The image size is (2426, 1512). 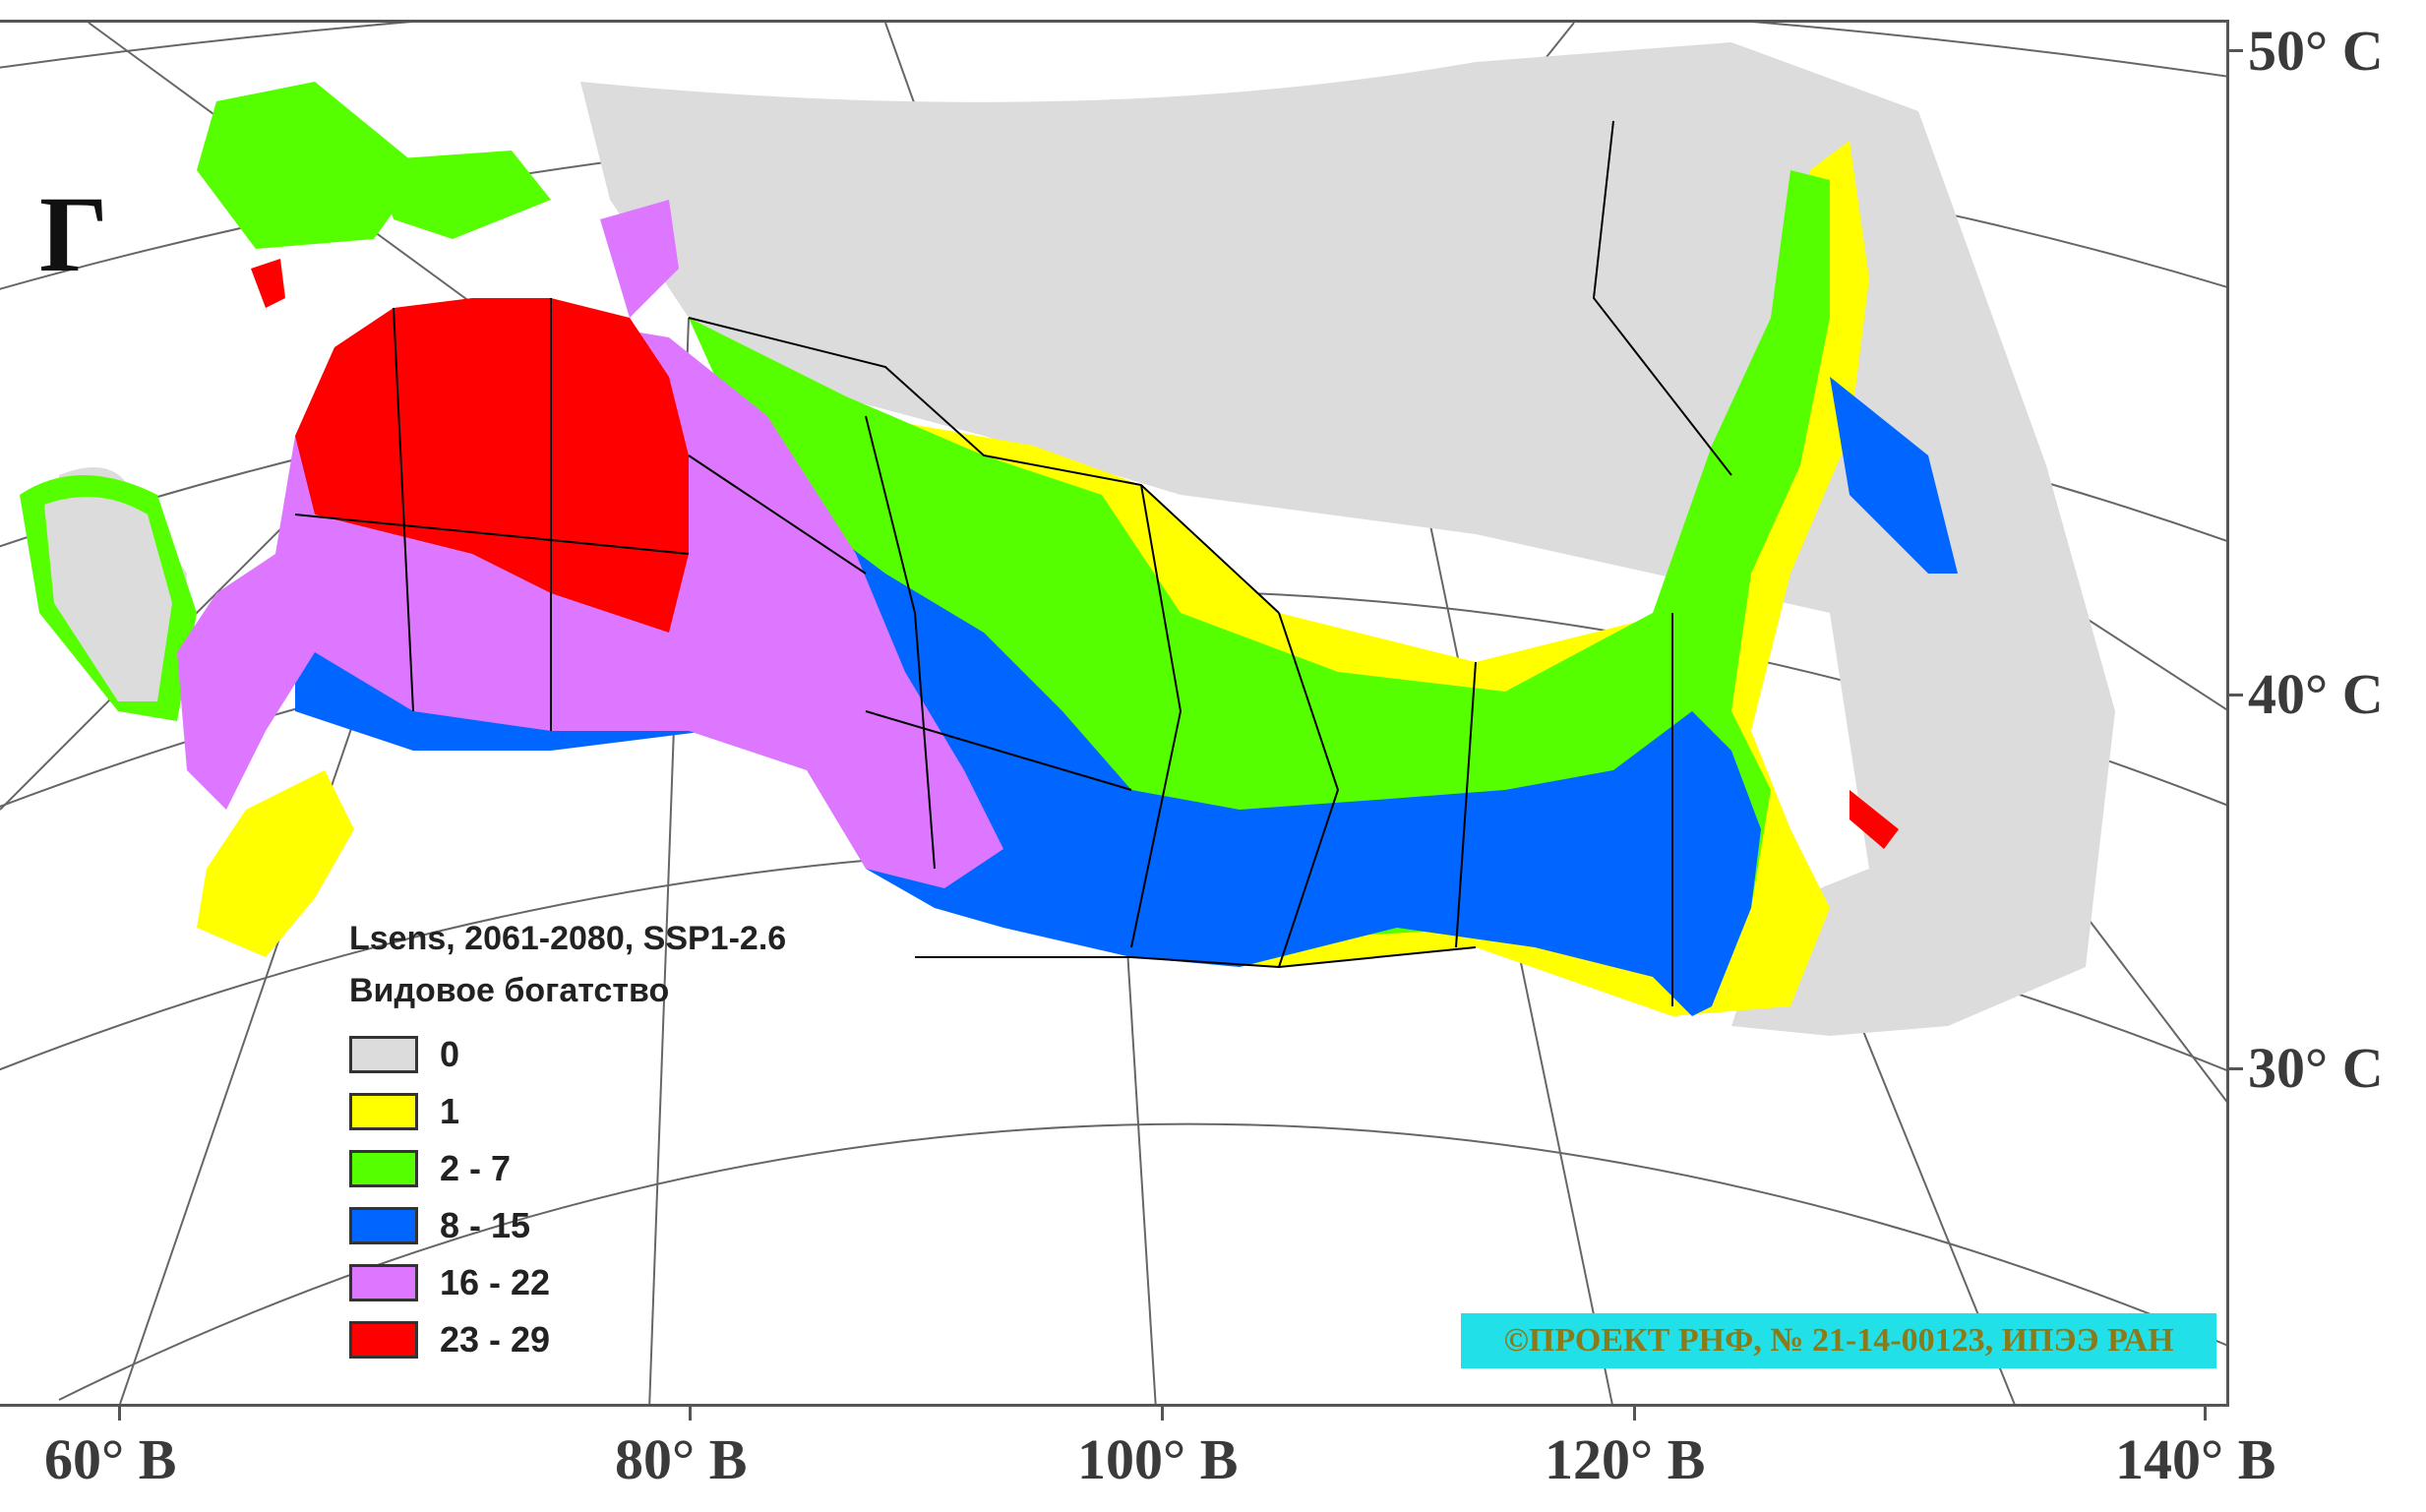 I want to click on legend-label: 16 - 22, so click(x=495, y=1282).